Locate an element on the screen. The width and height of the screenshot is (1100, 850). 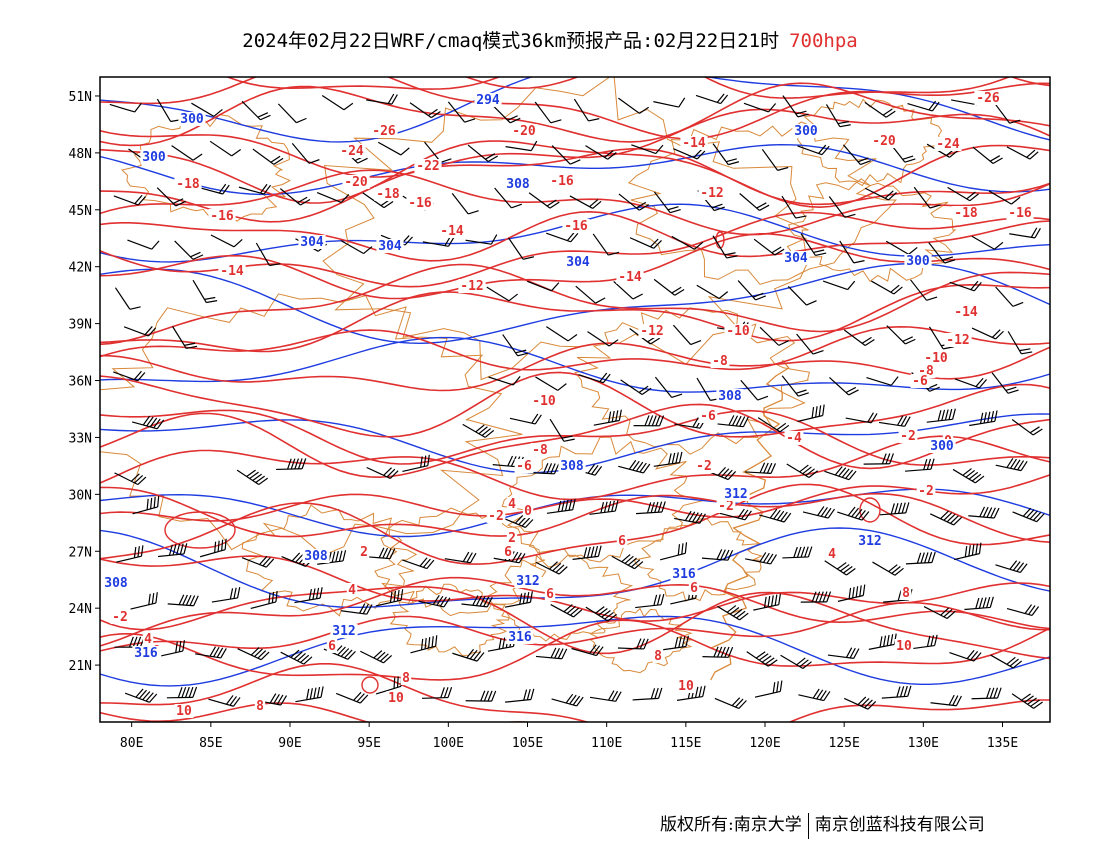
contour-label: 300 is located at coordinates (154, 157).